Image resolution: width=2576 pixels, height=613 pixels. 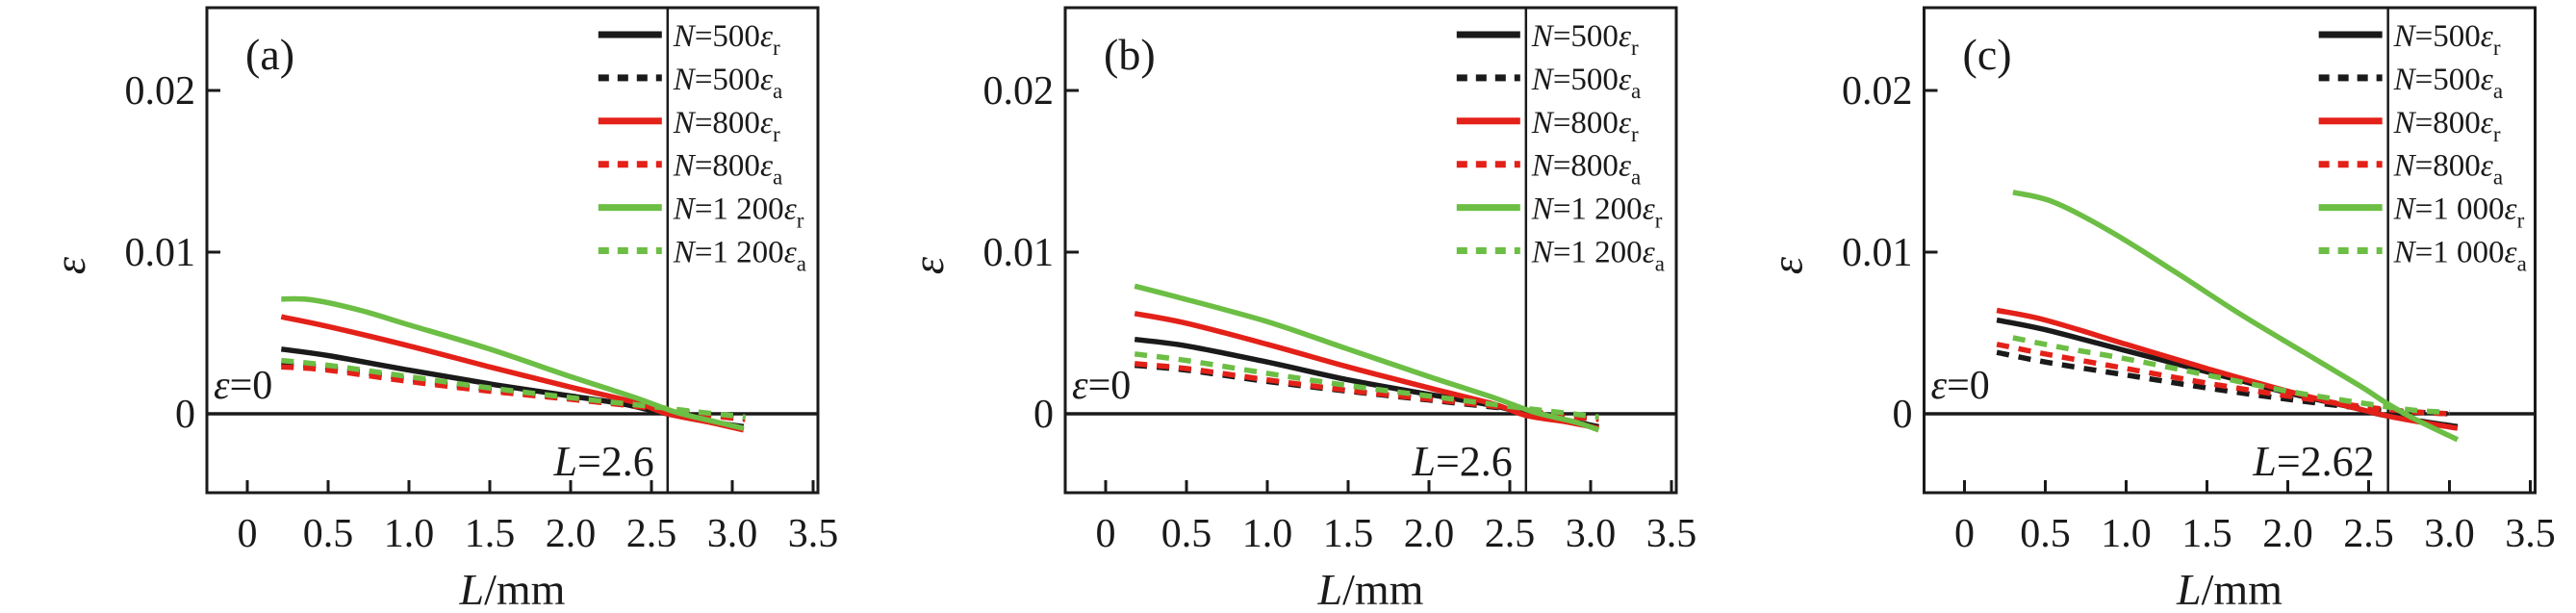 I want to click on panel-label: (b), so click(x=1130, y=54).